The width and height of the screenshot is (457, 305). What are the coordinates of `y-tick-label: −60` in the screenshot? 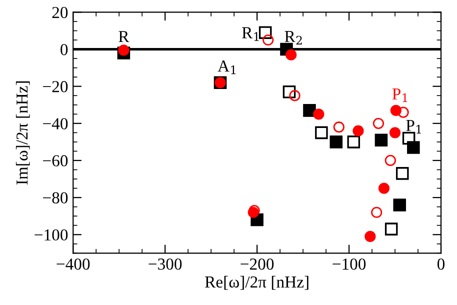 It's located at (55, 160).